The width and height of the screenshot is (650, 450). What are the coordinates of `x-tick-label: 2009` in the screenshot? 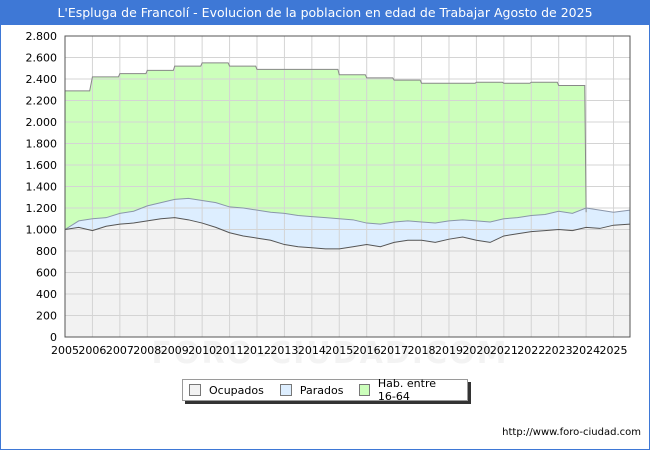 It's located at (175, 350).